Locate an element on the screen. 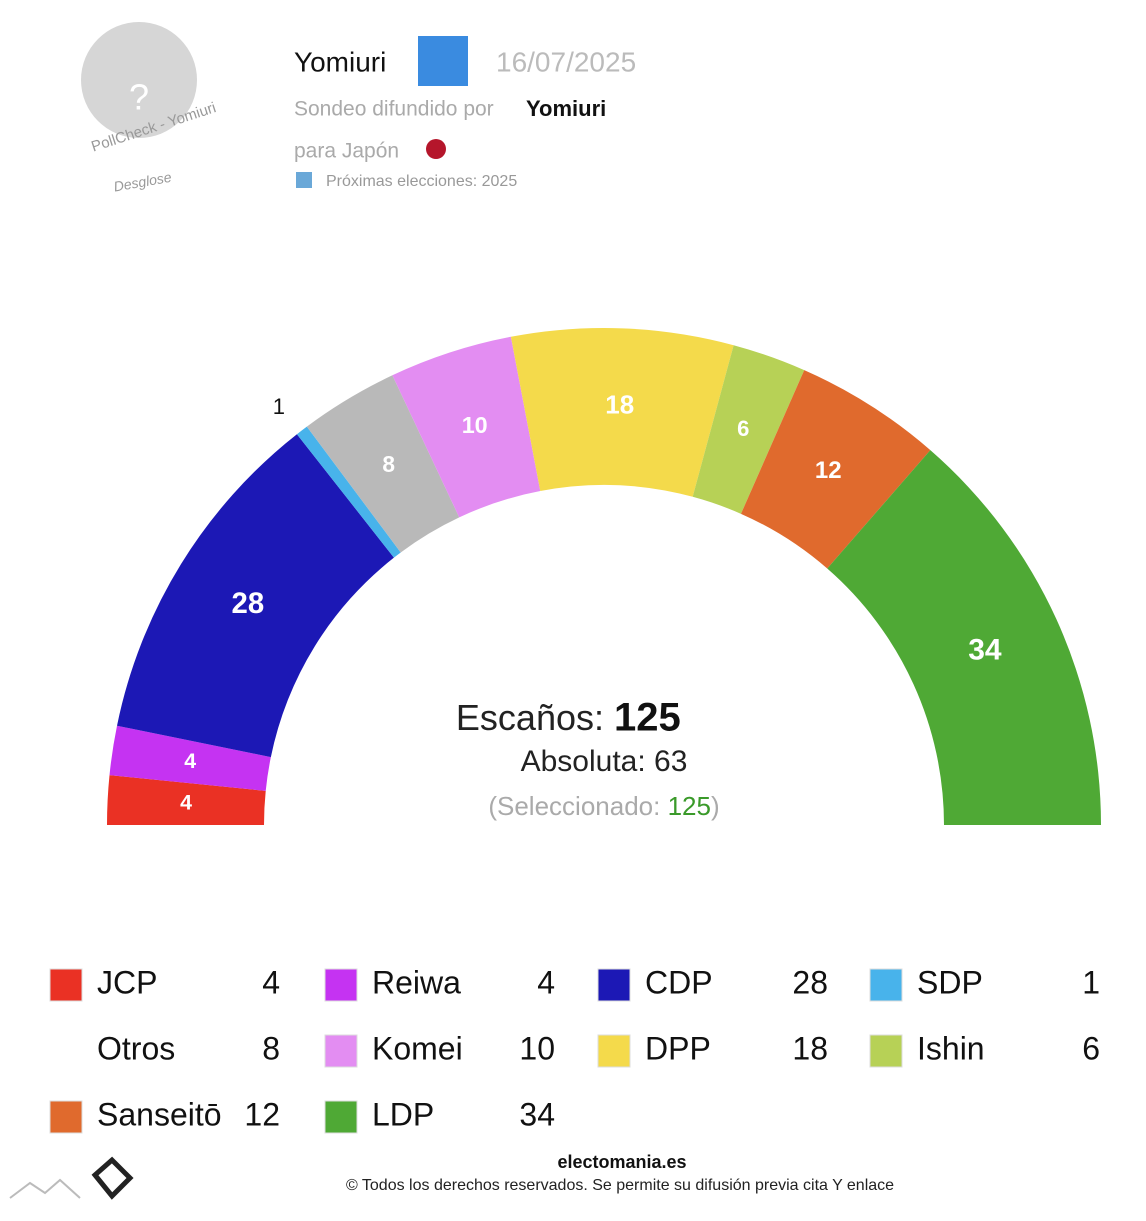 The width and height of the screenshot is (1146, 1221). seat-label: 12 is located at coordinates (828, 470).